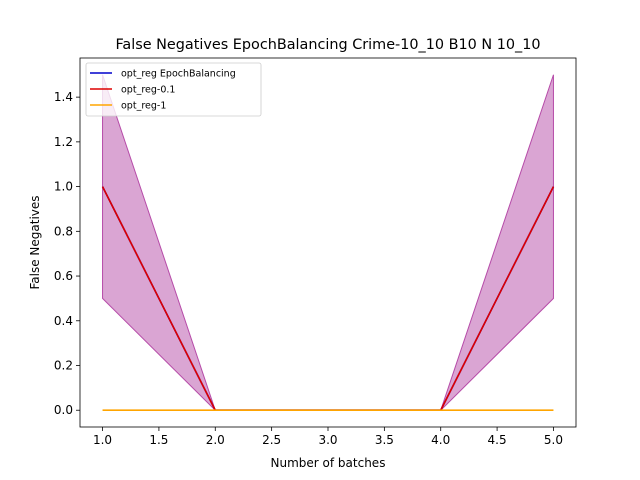  What do you see at coordinates (271, 440) in the screenshot?
I see `x-tick-label: 2.5` at bounding box center [271, 440].